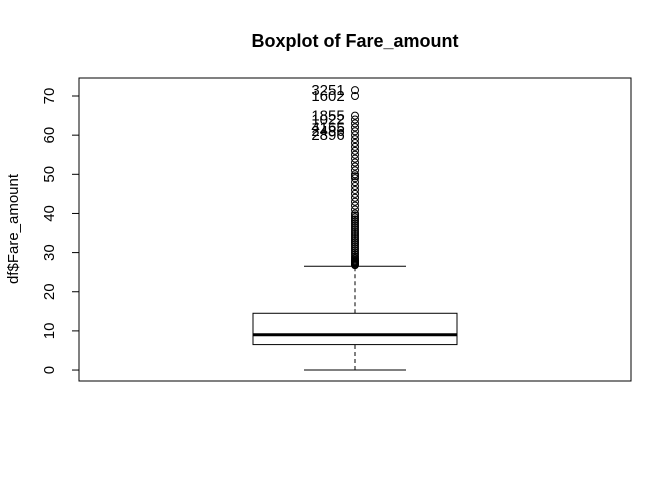 The height and width of the screenshot is (480, 672). Describe the element at coordinates (327, 119) in the screenshot. I see `outlier-label: 1022` at that location.